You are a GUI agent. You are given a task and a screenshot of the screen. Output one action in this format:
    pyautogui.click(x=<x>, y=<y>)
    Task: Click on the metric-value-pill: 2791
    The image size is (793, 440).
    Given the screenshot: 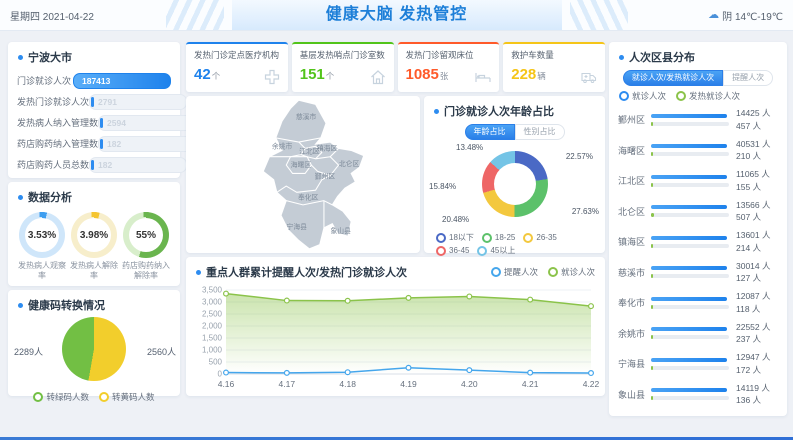 What is the action you would take?
    pyautogui.click(x=138, y=101)
    